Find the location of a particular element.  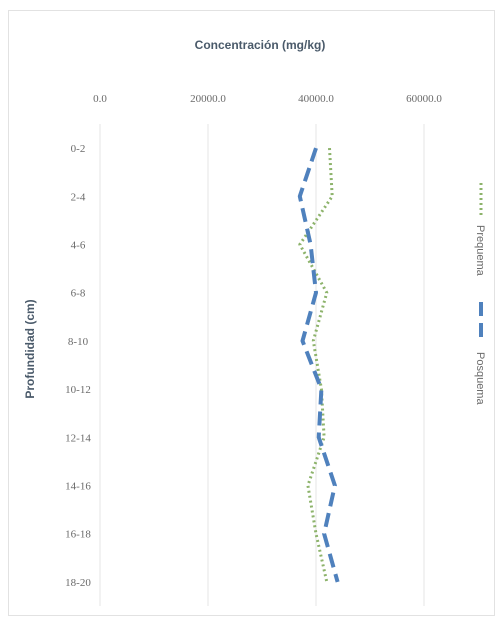

series-line-posquema is located at coordinates (318, 365).